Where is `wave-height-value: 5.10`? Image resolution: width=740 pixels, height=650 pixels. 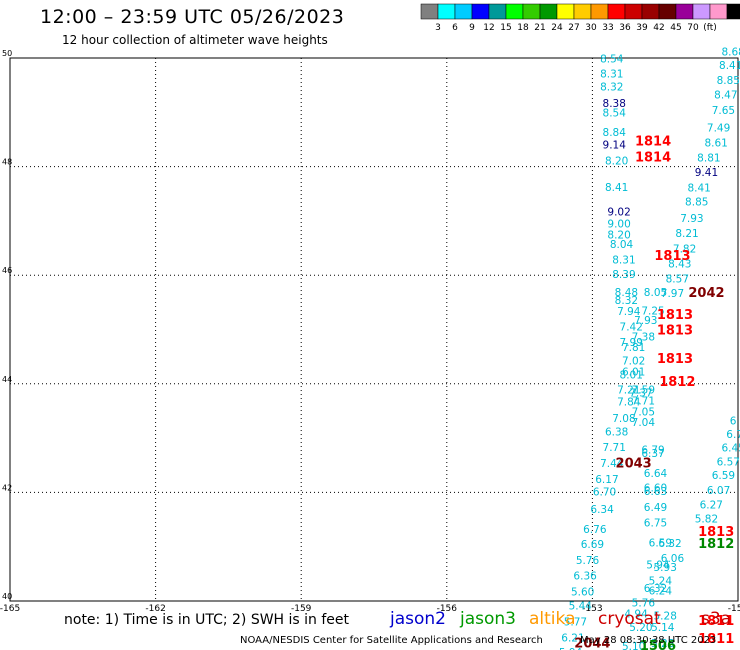 wave-height-value: 5.10 is located at coordinates (633, 645).